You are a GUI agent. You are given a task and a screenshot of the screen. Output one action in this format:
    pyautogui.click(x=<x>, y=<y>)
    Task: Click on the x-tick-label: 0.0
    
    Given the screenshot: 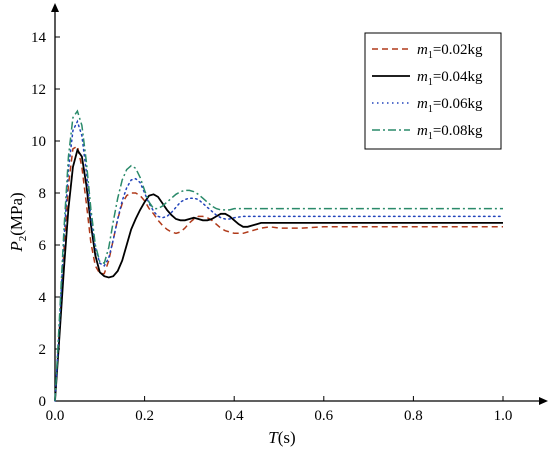 What is the action you would take?
    pyautogui.click(x=55, y=416)
    